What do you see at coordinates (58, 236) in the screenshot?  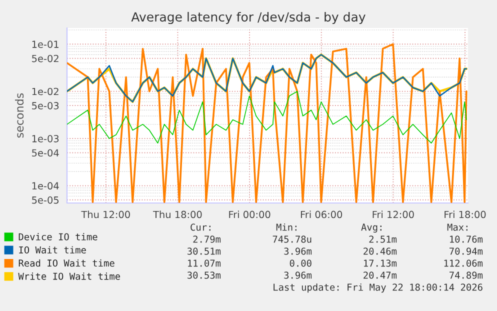 I see `legend-label: Device IO time` at bounding box center [58, 236].